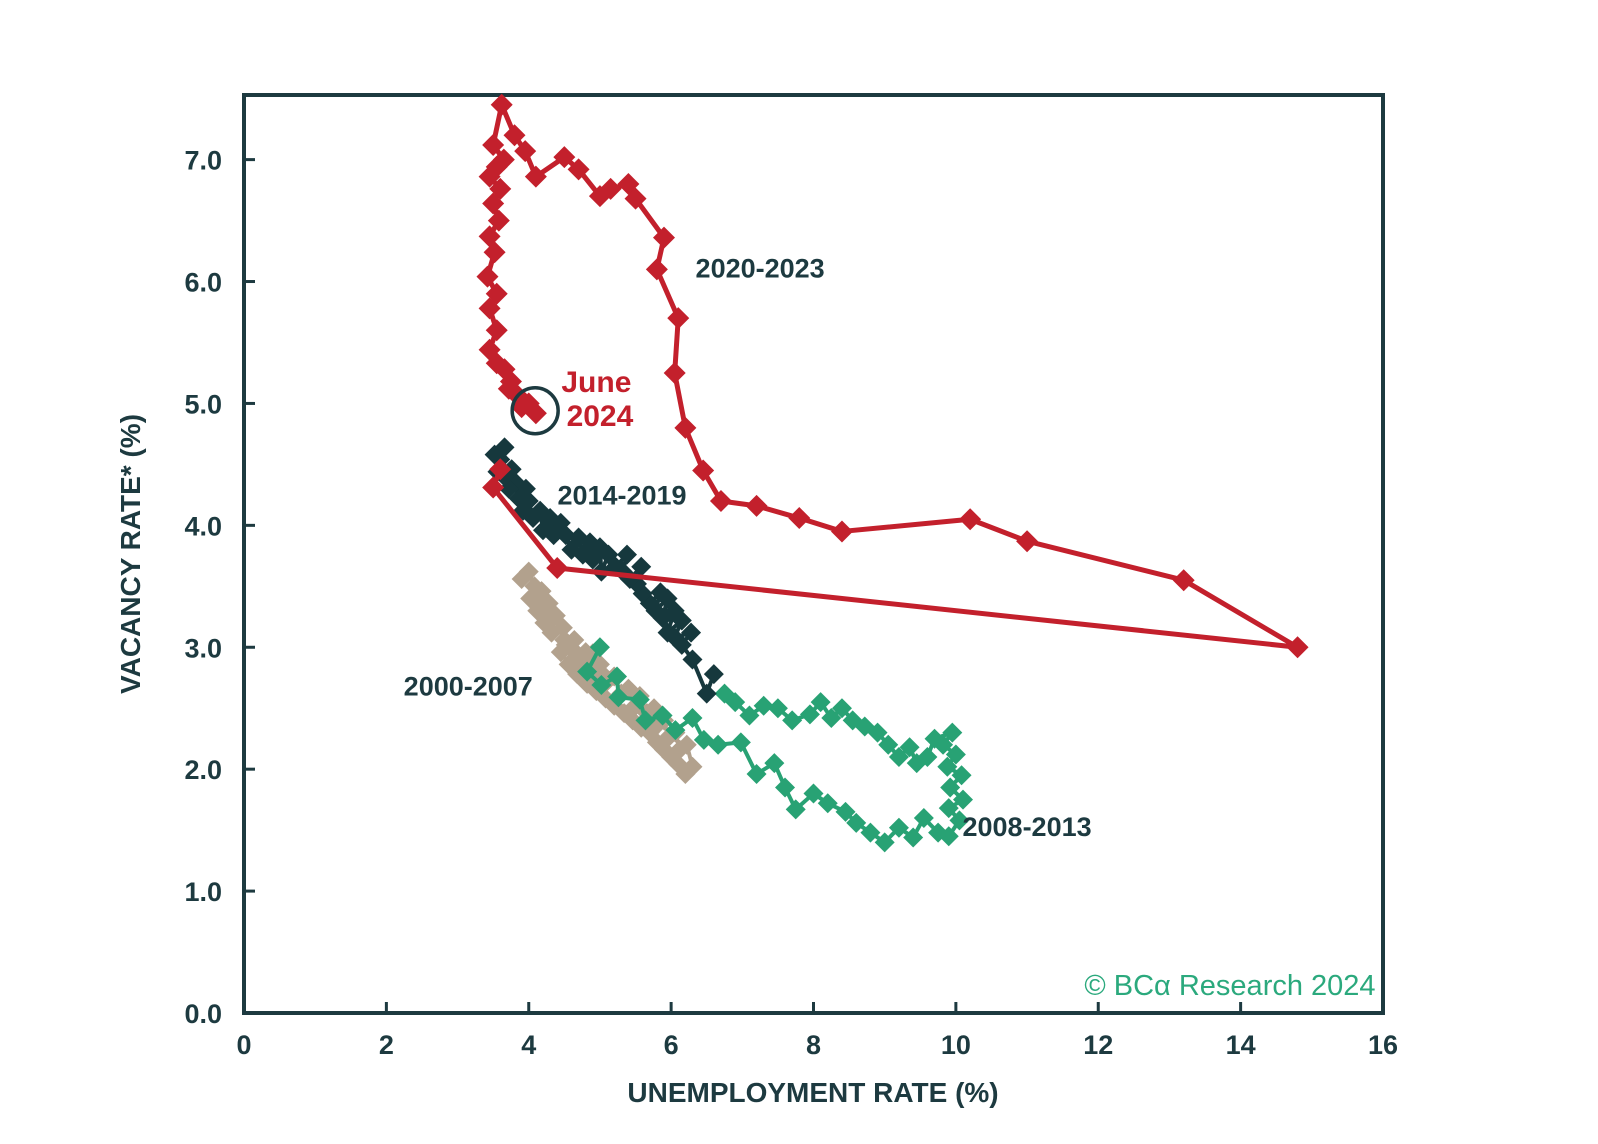 Image resolution: width=1598 pixels, height=1144 pixels. I want to click on x-axis-title: UNEMPLOYMENT RATE (%), so click(812, 1092).